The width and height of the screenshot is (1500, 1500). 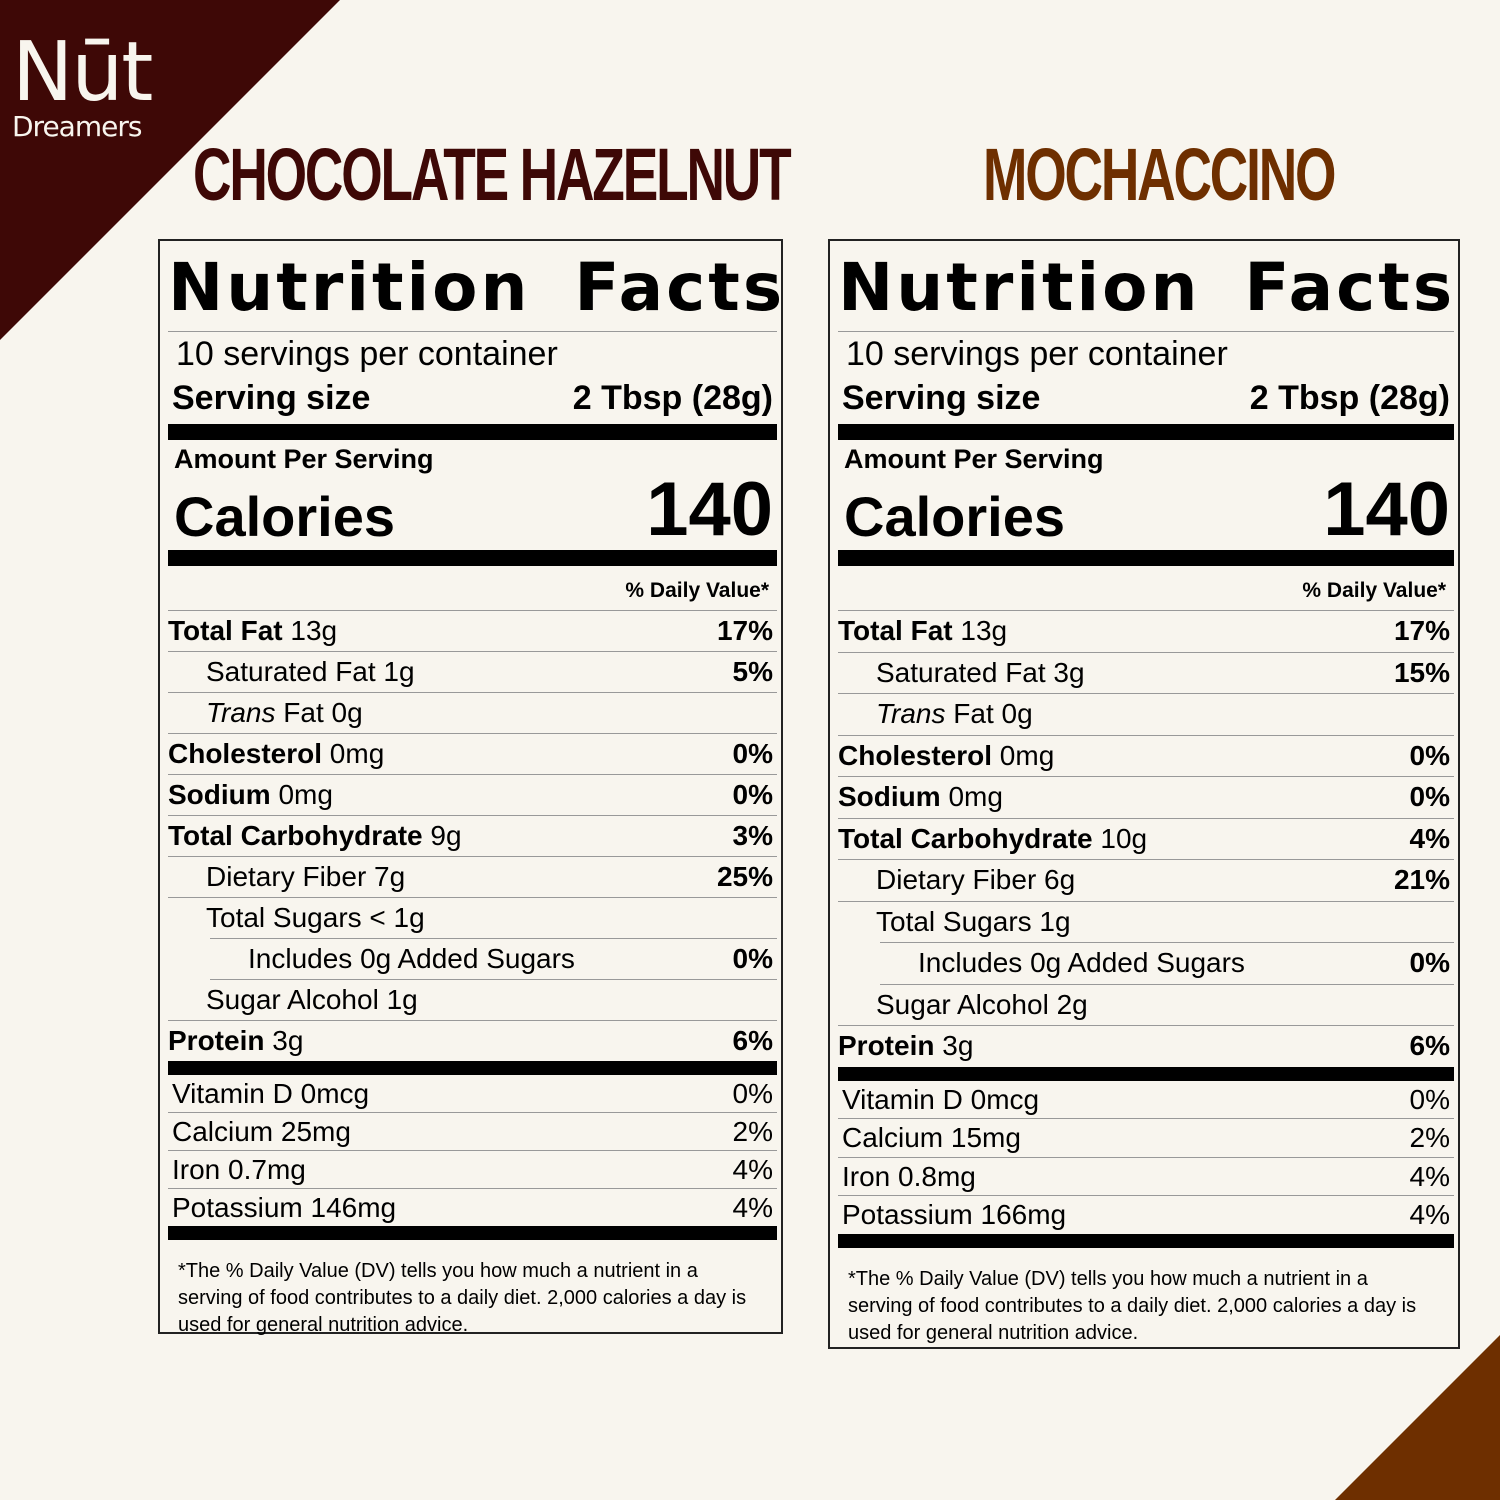 I want to click on vitamin-daily-value: 4%, so click(x=1429, y=1214).